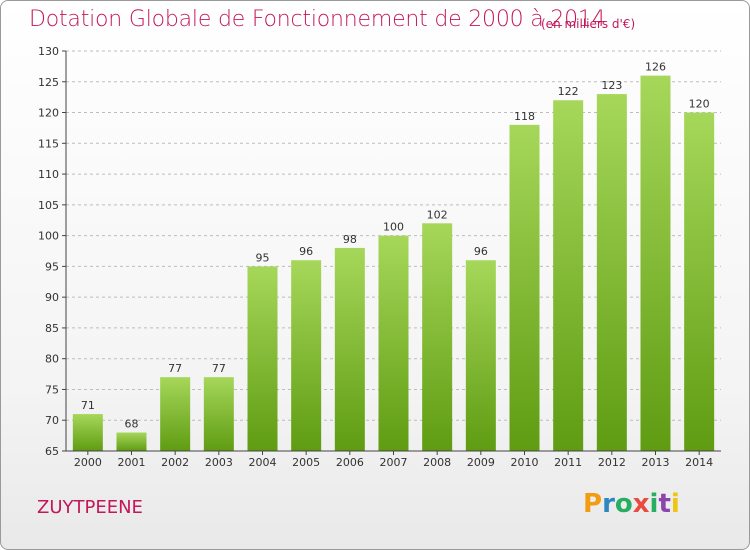  I want to click on data-label-2007: 100, so click(393, 227).